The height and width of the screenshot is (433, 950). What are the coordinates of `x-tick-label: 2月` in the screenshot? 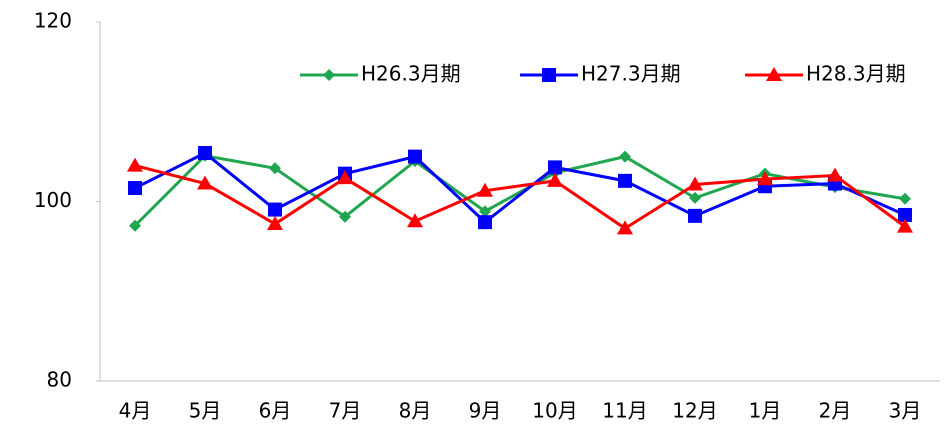 It's located at (835, 411).